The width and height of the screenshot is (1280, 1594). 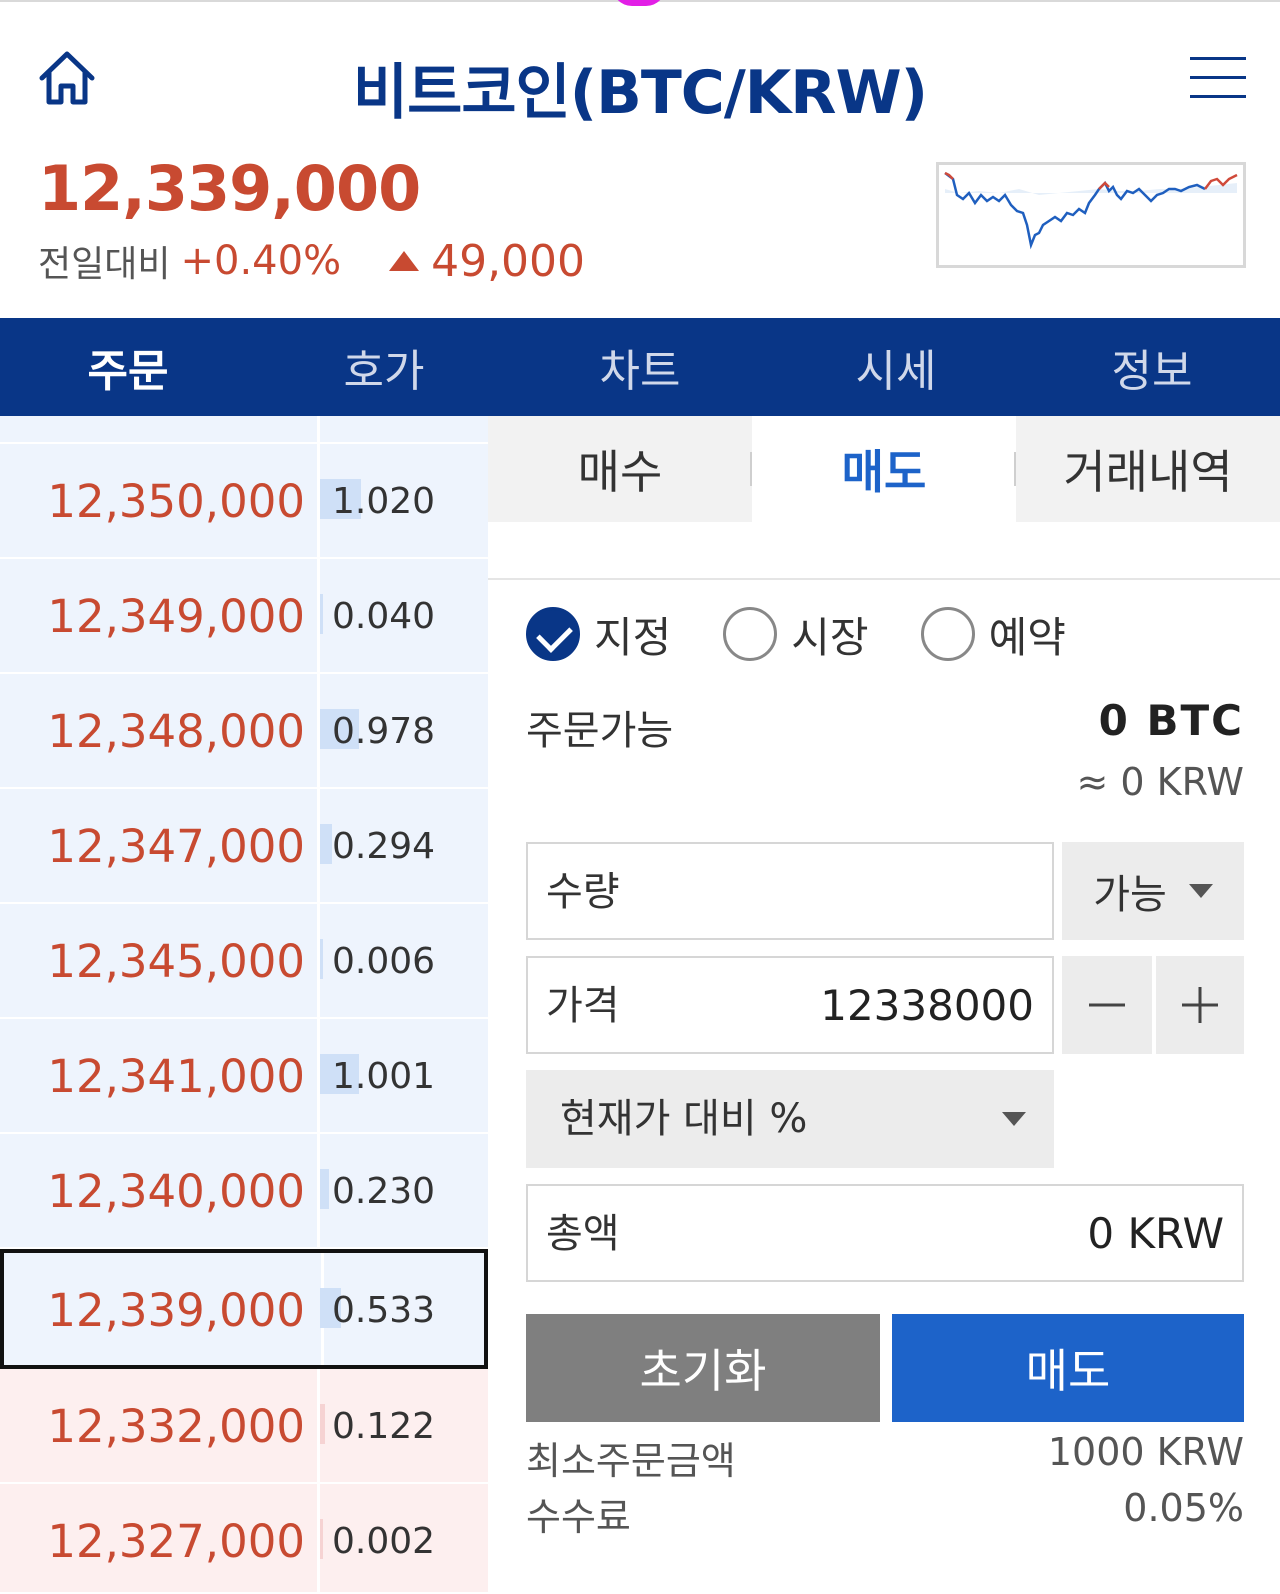 I want to click on orderbook-quantity: 0.122, so click(x=384, y=1426).